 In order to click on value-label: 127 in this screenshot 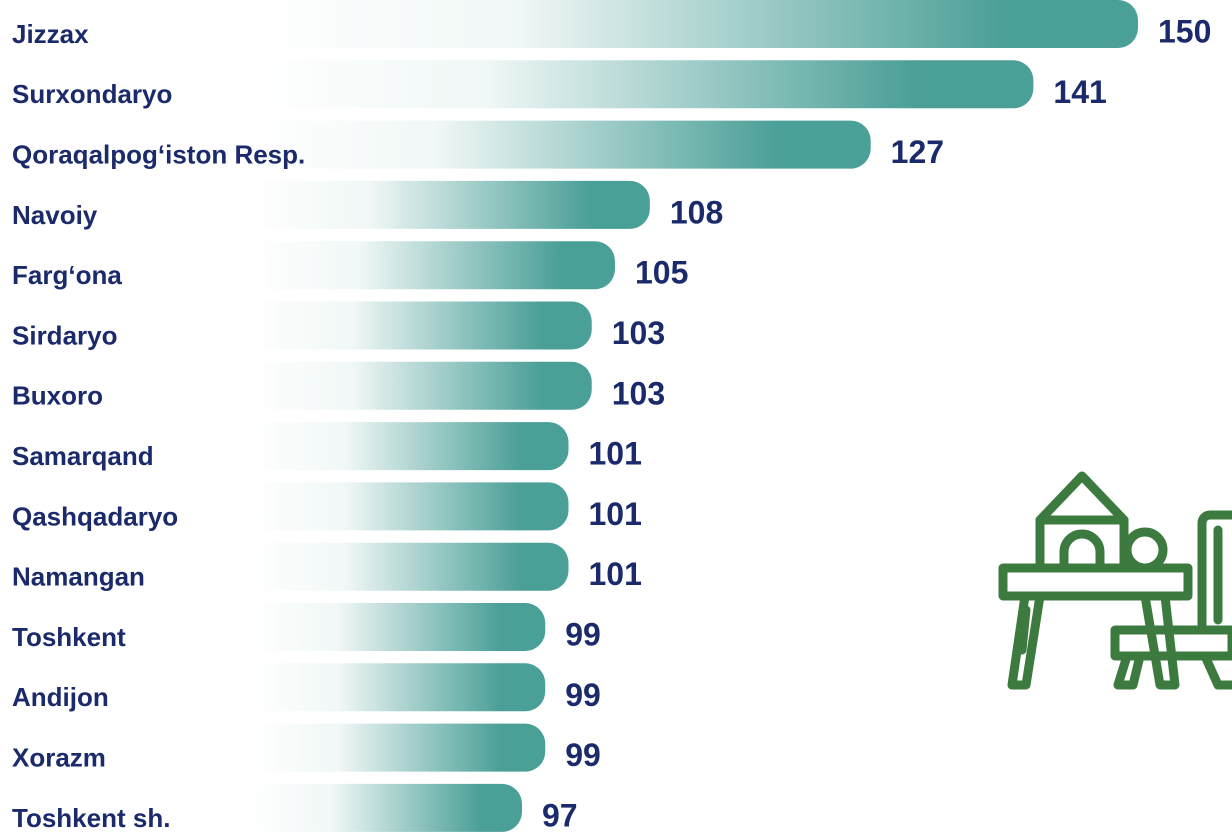, I will do `click(917, 152)`.